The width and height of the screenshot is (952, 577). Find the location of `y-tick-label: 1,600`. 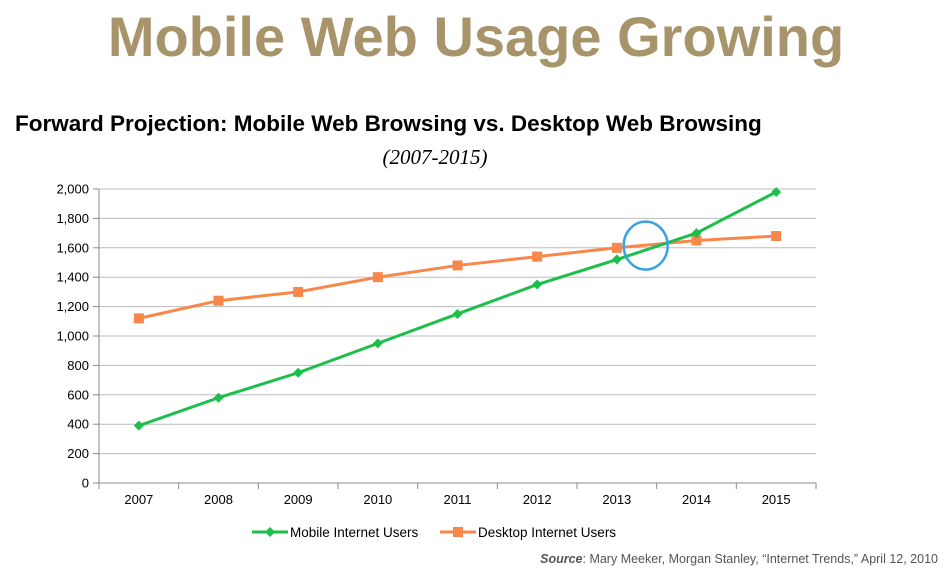

y-tick-label: 1,600 is located at coordinates (72, 247).